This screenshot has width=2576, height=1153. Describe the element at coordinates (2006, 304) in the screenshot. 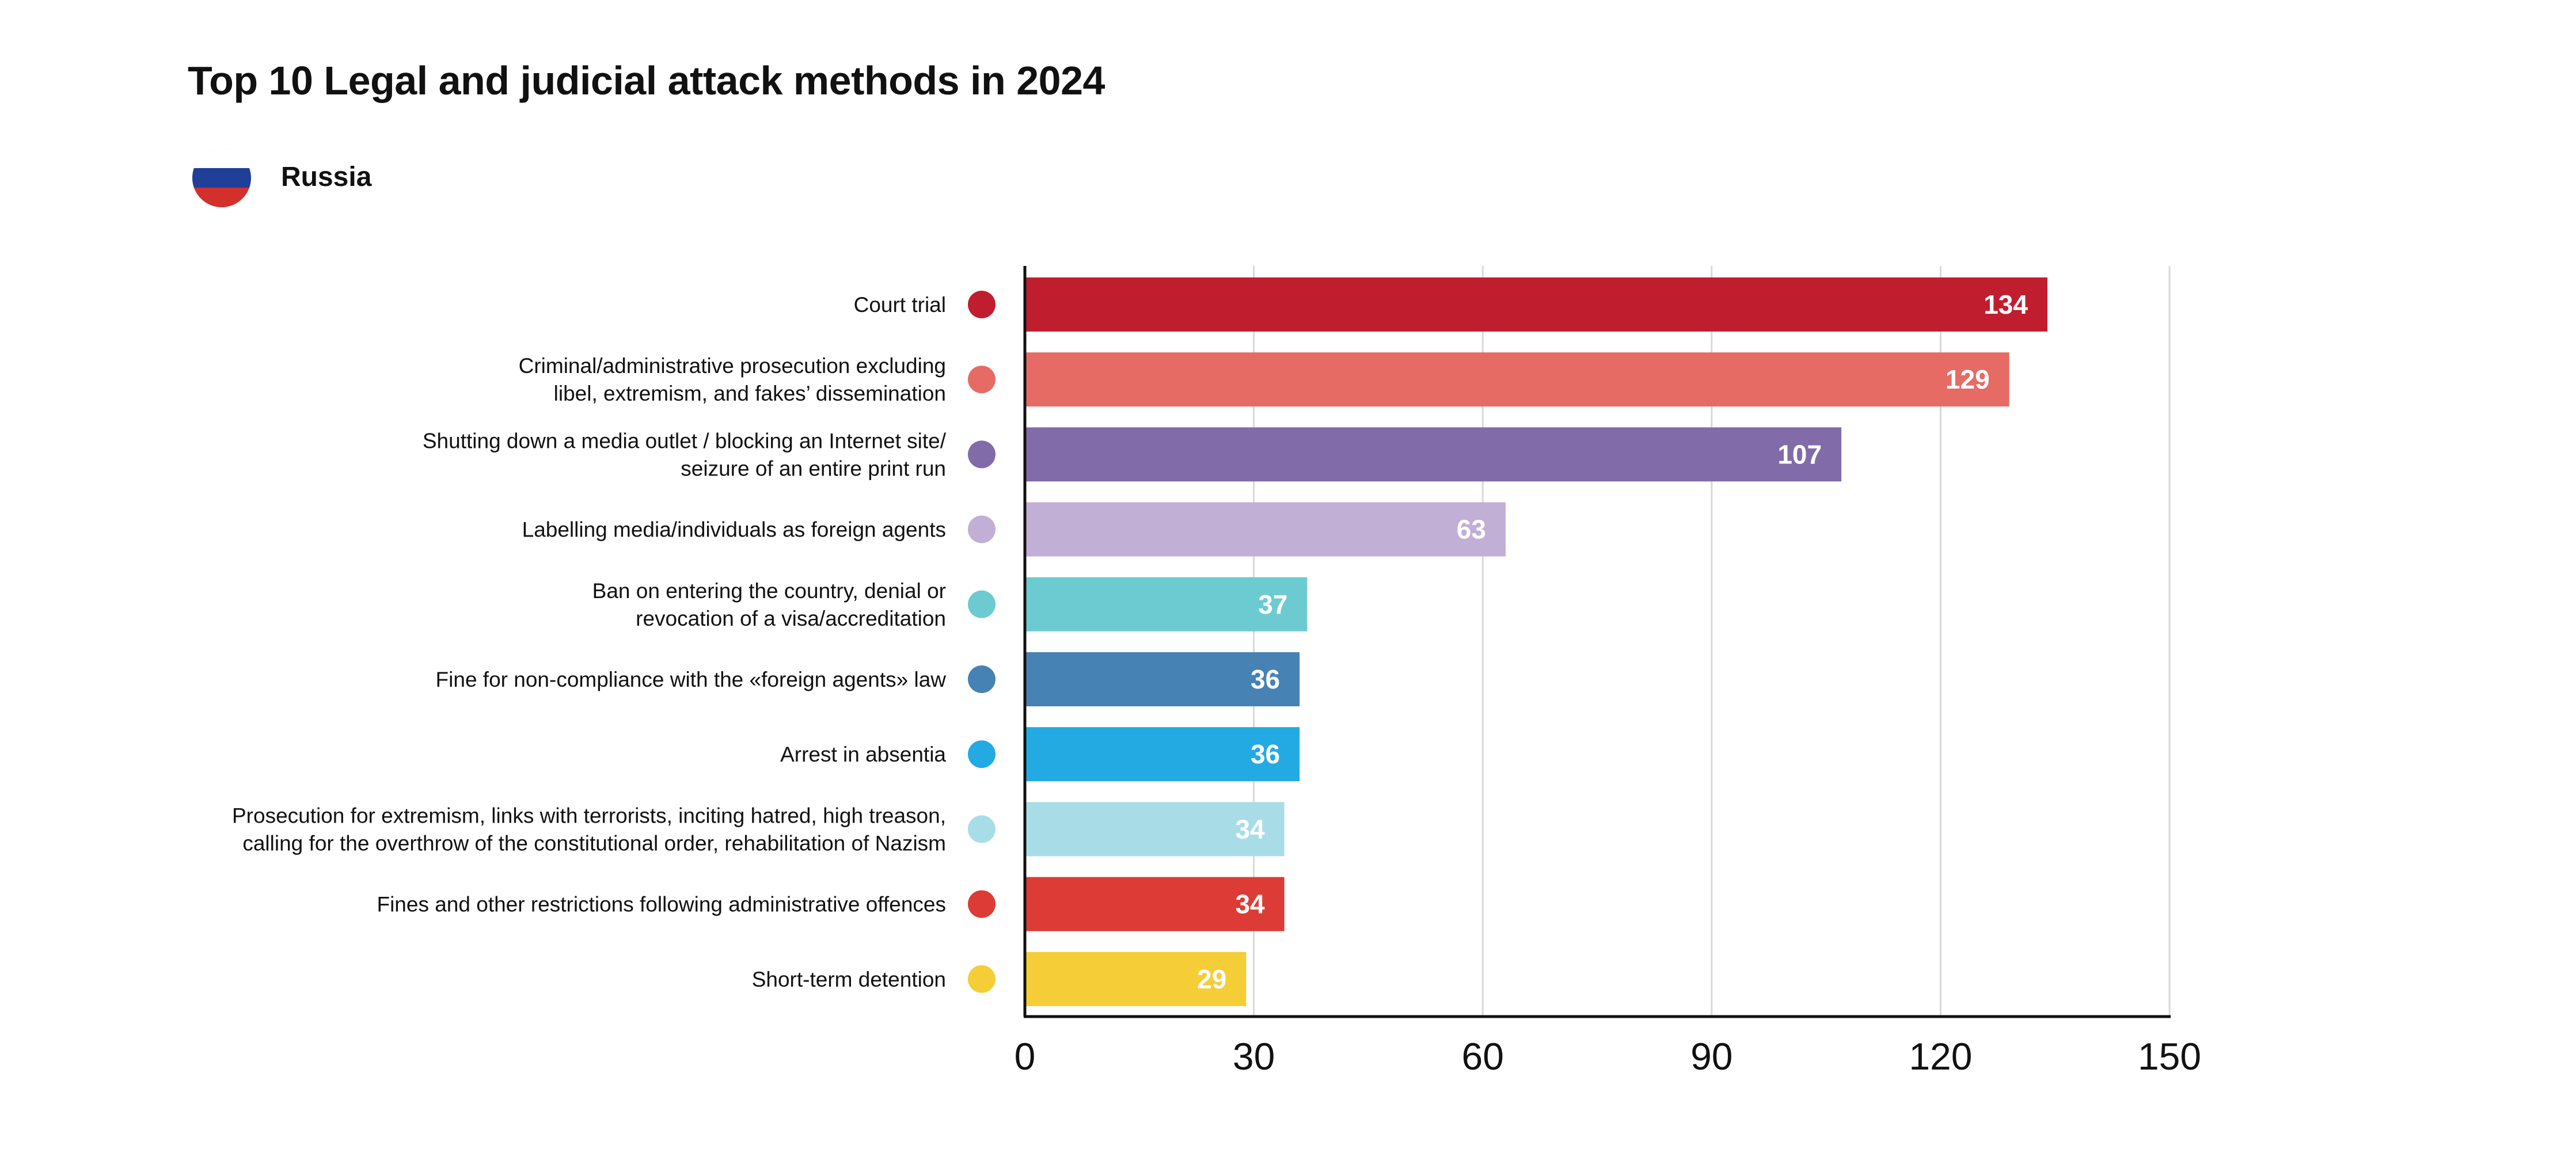

I see `data-label: 134` at that location.